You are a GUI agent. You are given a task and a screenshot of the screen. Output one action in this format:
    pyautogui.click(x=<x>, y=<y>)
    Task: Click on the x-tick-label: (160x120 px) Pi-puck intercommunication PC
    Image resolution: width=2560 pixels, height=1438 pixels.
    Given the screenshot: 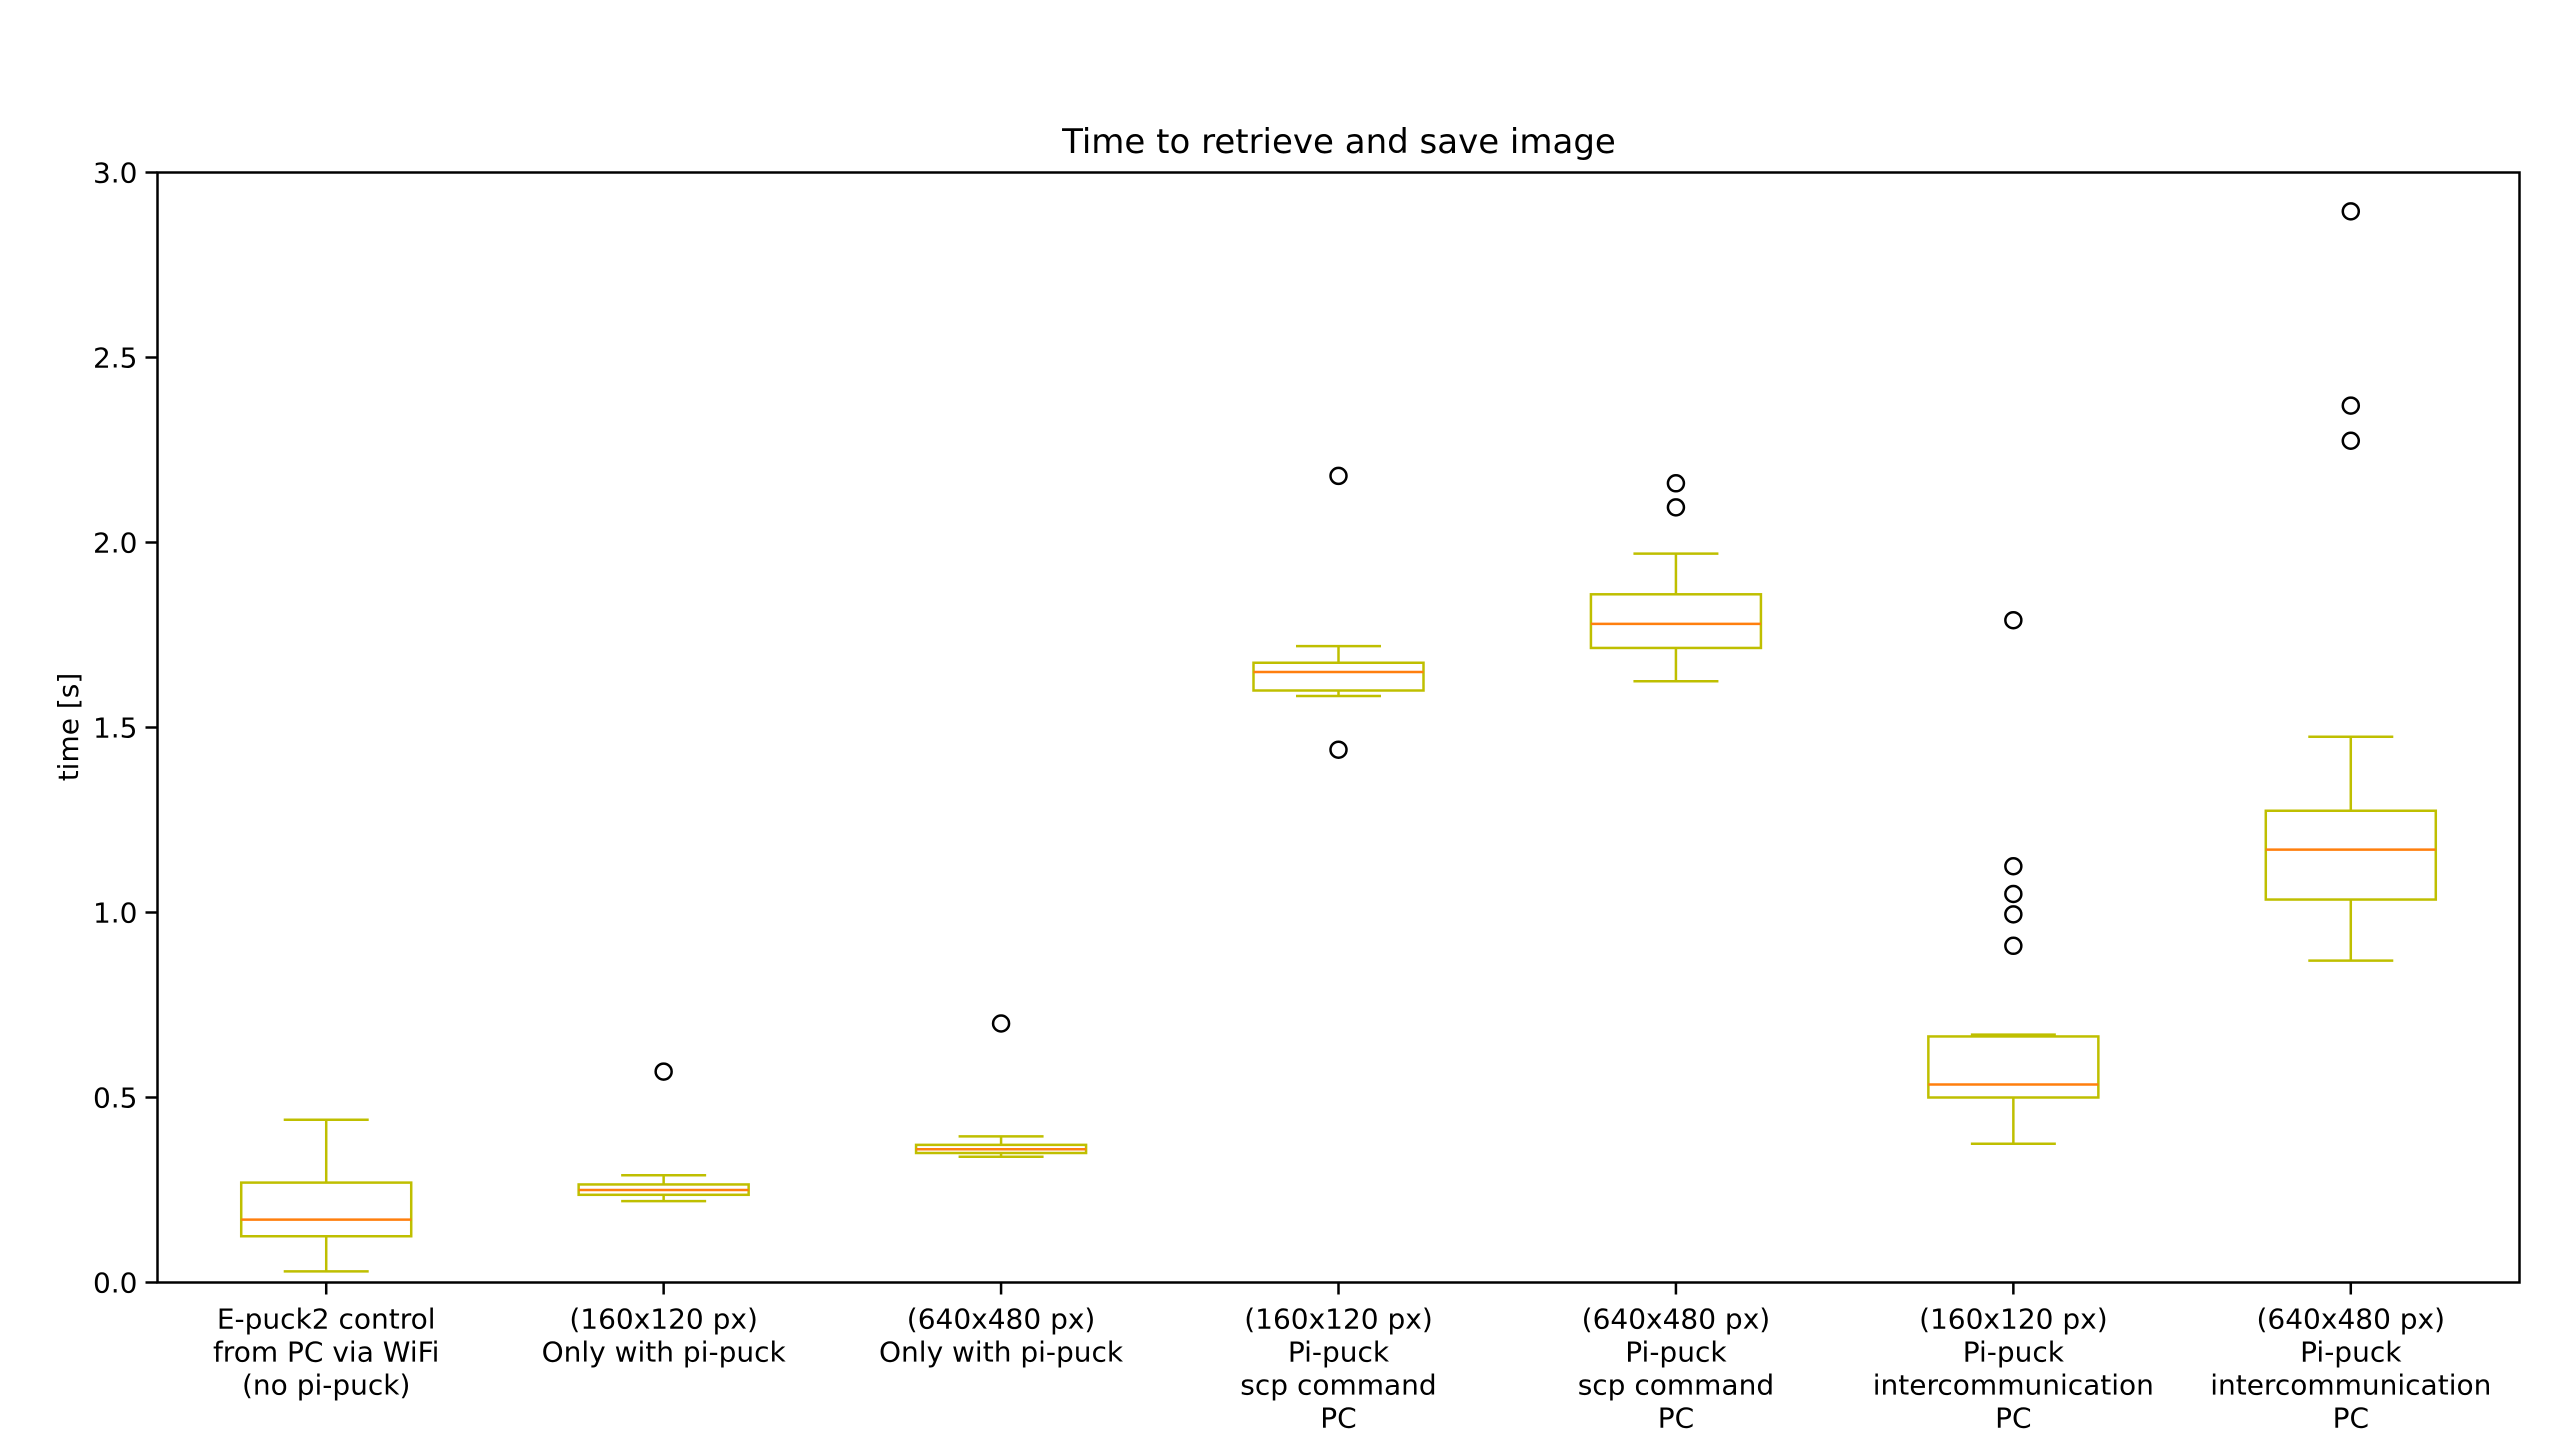 What is the action you would take?
    pyautogui.click(x=2013, y=1369)
    